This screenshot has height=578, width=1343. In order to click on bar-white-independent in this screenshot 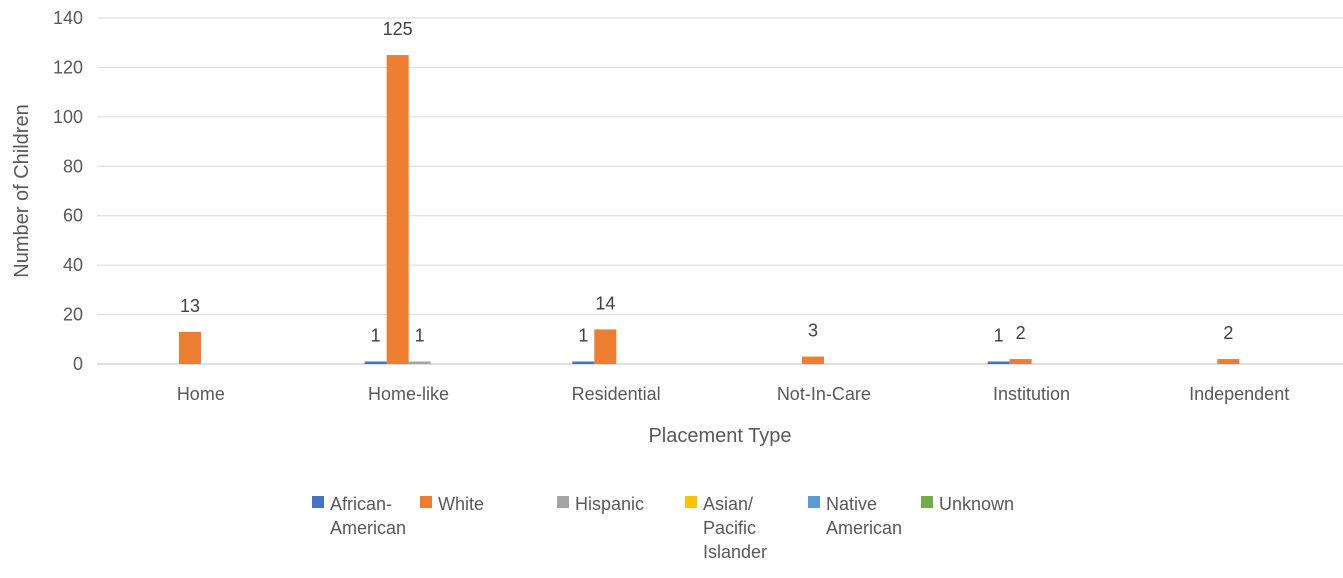, I will do `click(1228, 361)`.